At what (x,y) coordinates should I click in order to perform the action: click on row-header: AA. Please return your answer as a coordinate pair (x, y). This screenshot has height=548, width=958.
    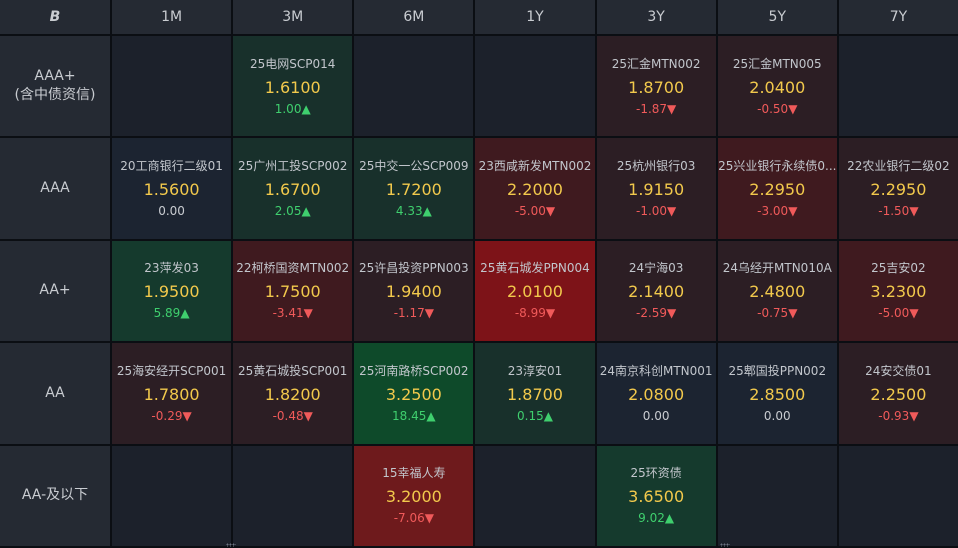
    Looking at the image, I should click on (55, 393).